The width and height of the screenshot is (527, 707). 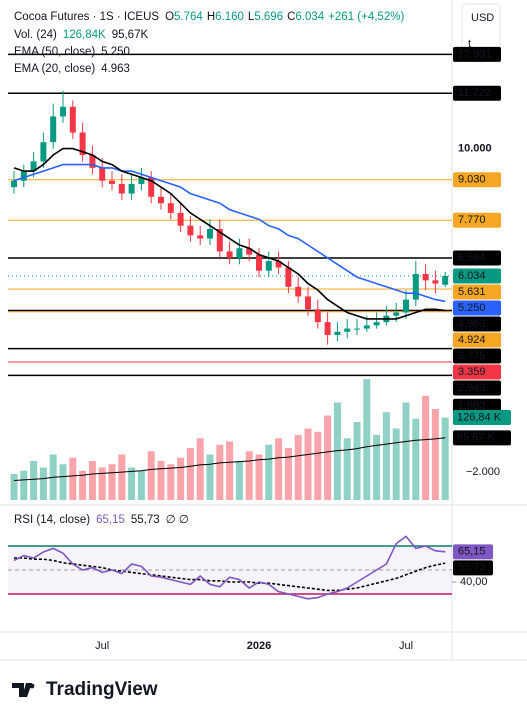 What do you see at coordinates (472, 388) in the screenshot?
I see `price-label: 2.943` at bounding box center [472, 388].